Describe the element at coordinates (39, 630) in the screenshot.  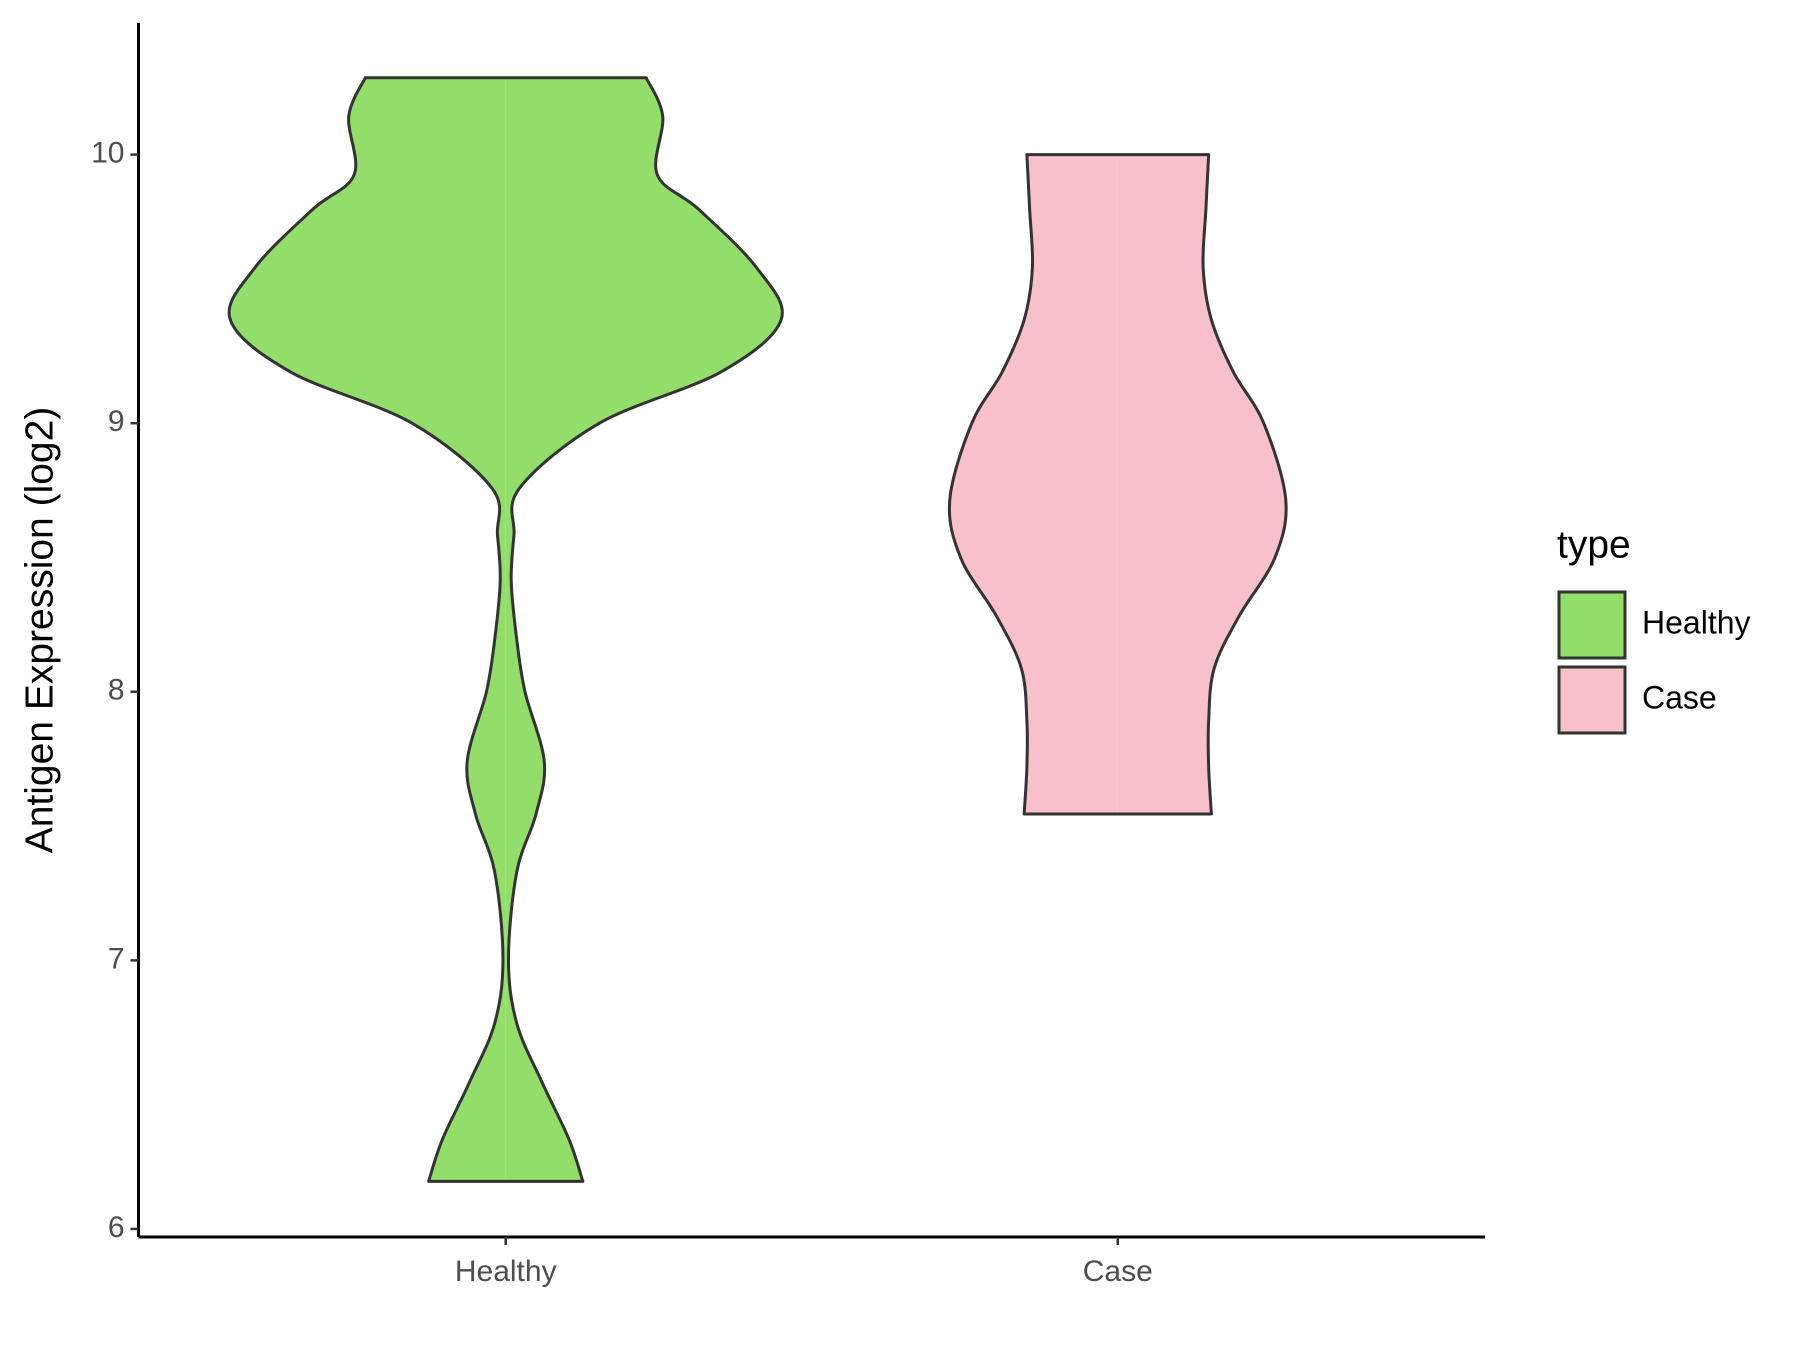
I see `y-axis-title: Antigen Expression (log2)` at that location.